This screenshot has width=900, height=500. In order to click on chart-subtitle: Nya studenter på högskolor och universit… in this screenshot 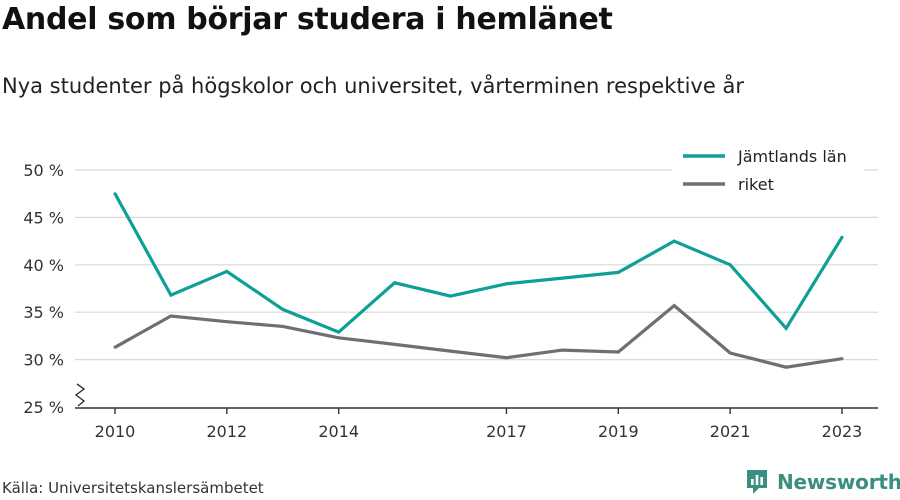, I will do `click(373, 86)`.